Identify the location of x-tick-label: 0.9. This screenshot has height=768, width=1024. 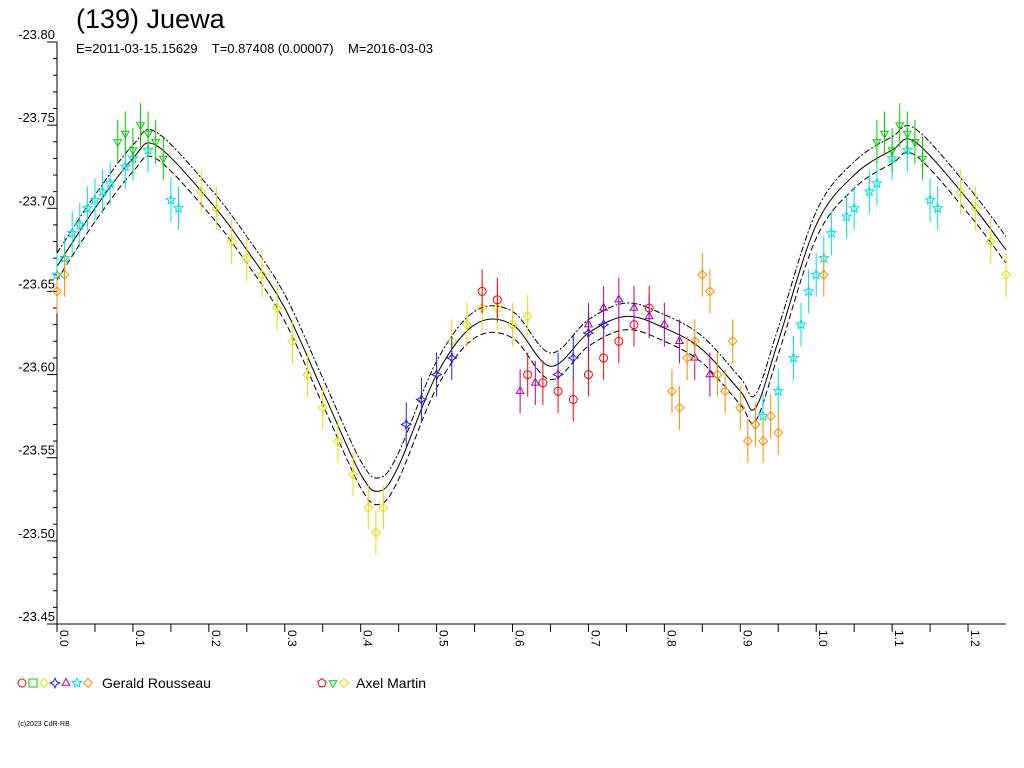
(747, 638).